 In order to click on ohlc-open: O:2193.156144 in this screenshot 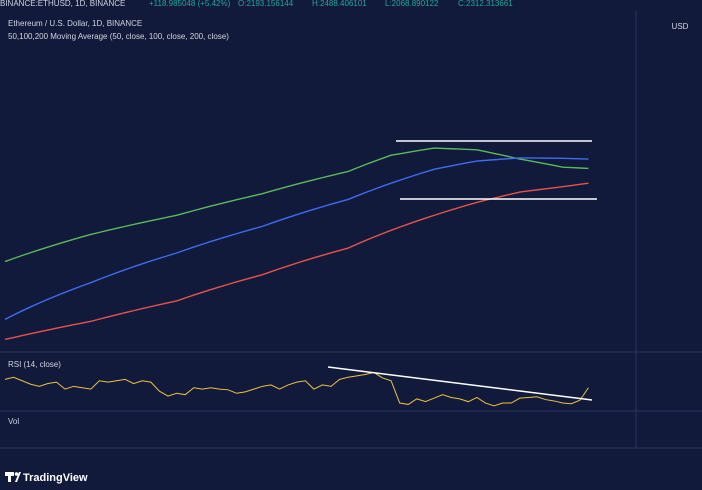, I will do `click(266, 4)`.